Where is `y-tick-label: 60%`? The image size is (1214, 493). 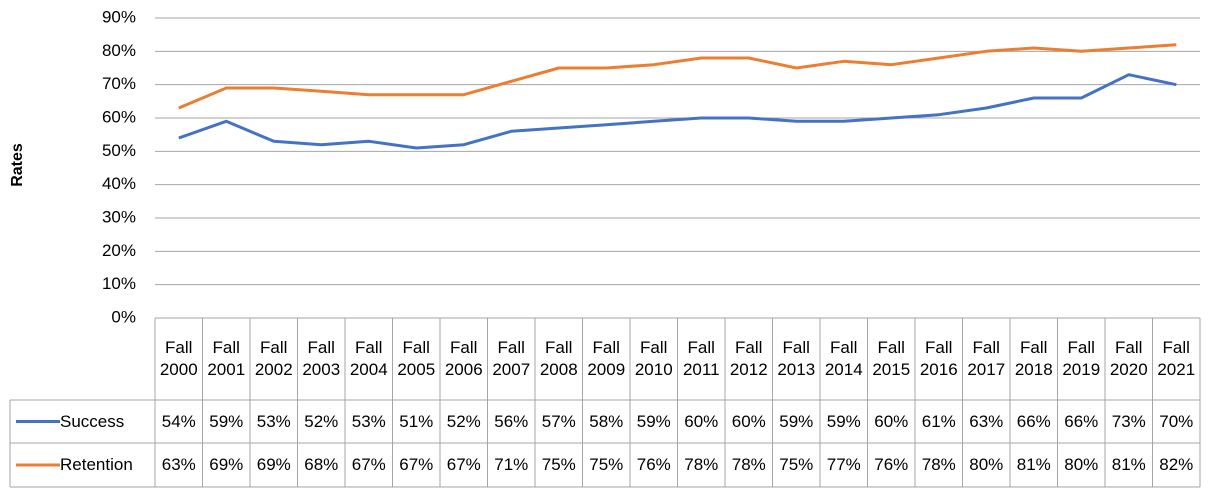 y-tick-label: 60% is located at coordinates (119, 116).